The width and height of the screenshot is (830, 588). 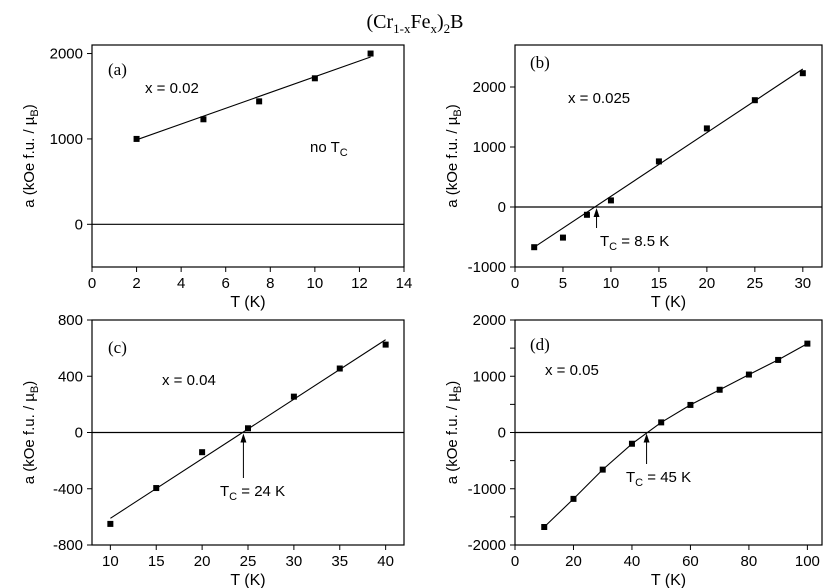 I want to click on tc-annotation: TC = 45 K, so click(x=658, y=479).